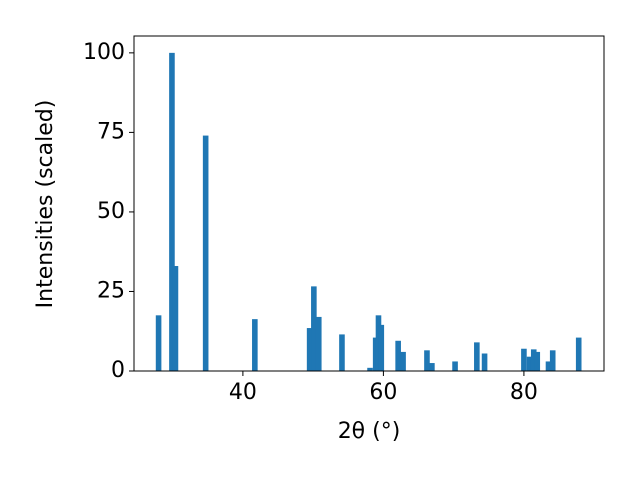 This screenshot has height=480, width=640. What do you see at coordinates (524, 392) in the screenshot?
I see `x-tick-label: 80` at bounding box center [524, 392].